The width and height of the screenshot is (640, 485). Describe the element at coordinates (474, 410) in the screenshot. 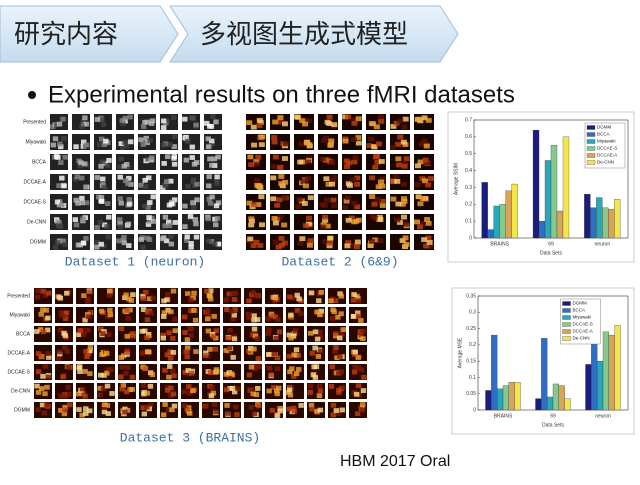

I see `y-tick-label: 0` at that location.